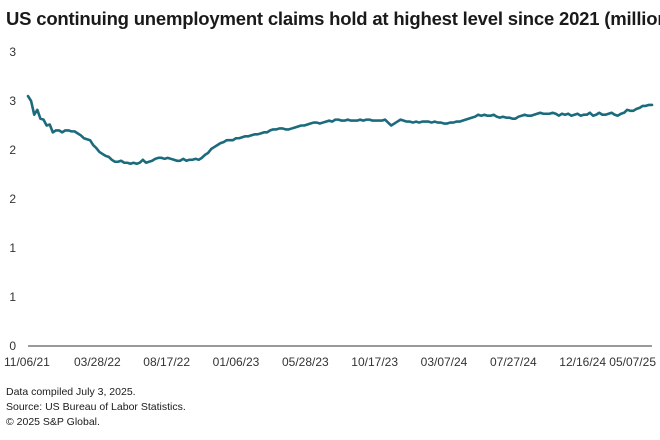 This screenshot has width=660, height=440. I want to click on x-tick-label: 01/06/23, so click(236, 362).